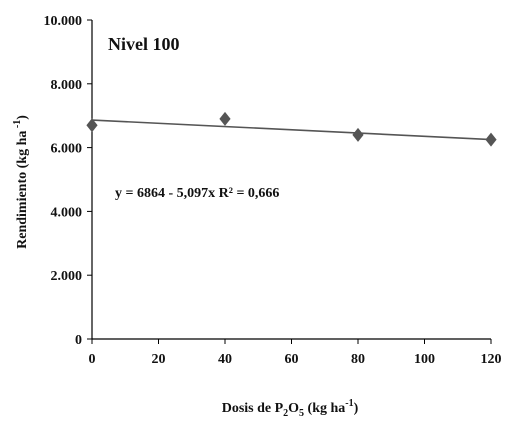 The width and height of the screenshot is (506, 427). Describe the element at coordinates (67, 149) in the screenshot. I see `y-tick-label: 6.000` at that location.